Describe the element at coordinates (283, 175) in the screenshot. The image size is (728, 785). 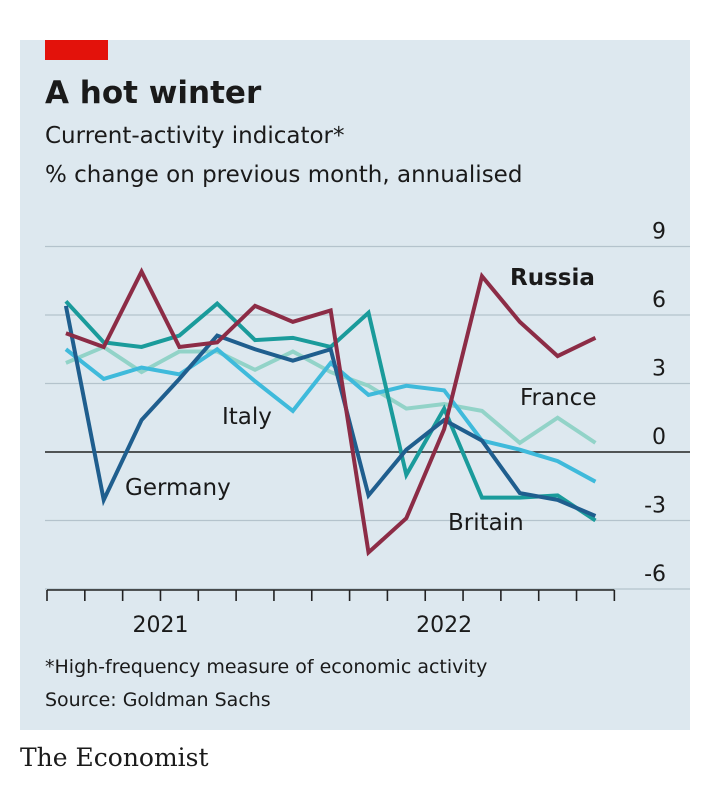
I see `y-axis-label: % change on previous month, annualised` at that location.